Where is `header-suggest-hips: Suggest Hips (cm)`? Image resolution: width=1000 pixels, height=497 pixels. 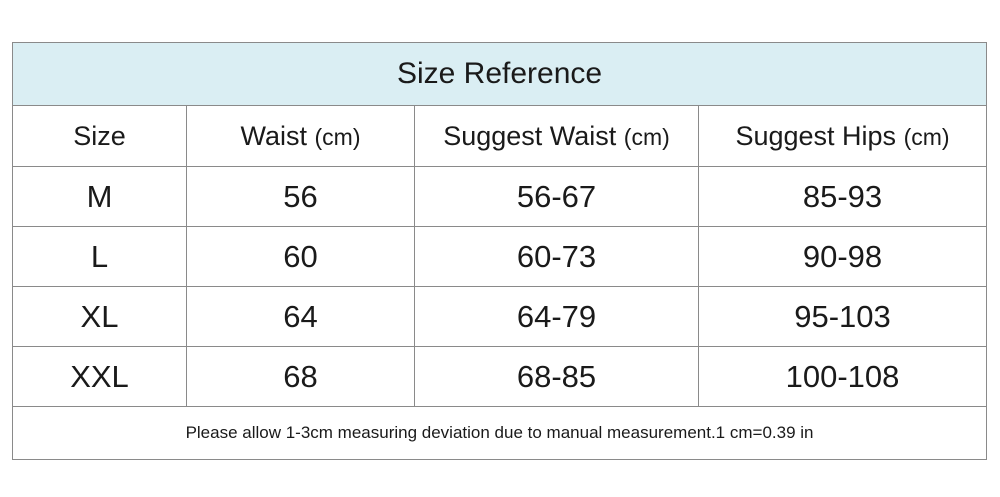 header-suggest-hips: Suggest Hips (cm) is located at coordinates (842, 136).